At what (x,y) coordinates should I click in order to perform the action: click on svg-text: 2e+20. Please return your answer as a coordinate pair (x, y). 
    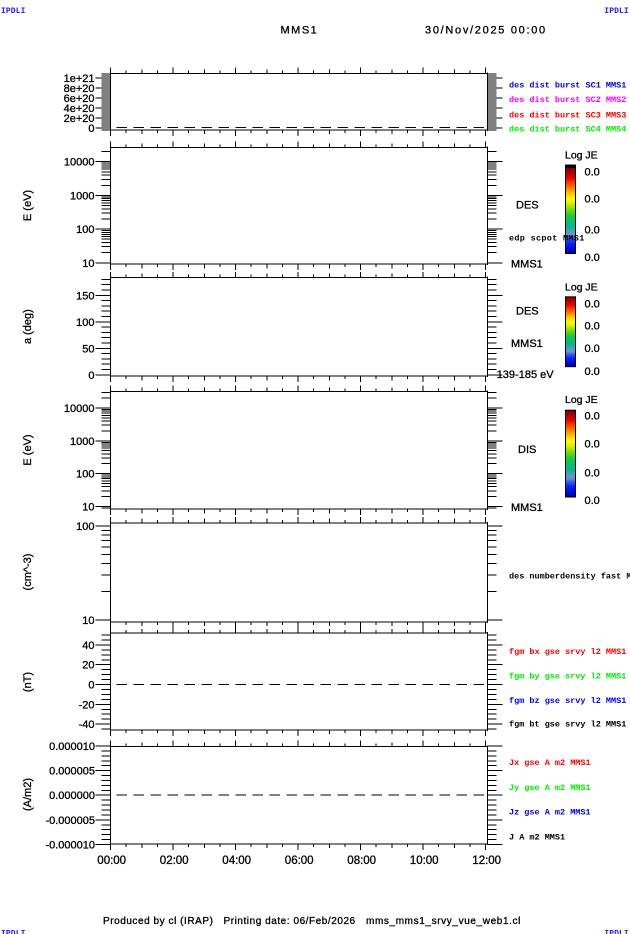
    Looking at the image, I should click on (79, 119).